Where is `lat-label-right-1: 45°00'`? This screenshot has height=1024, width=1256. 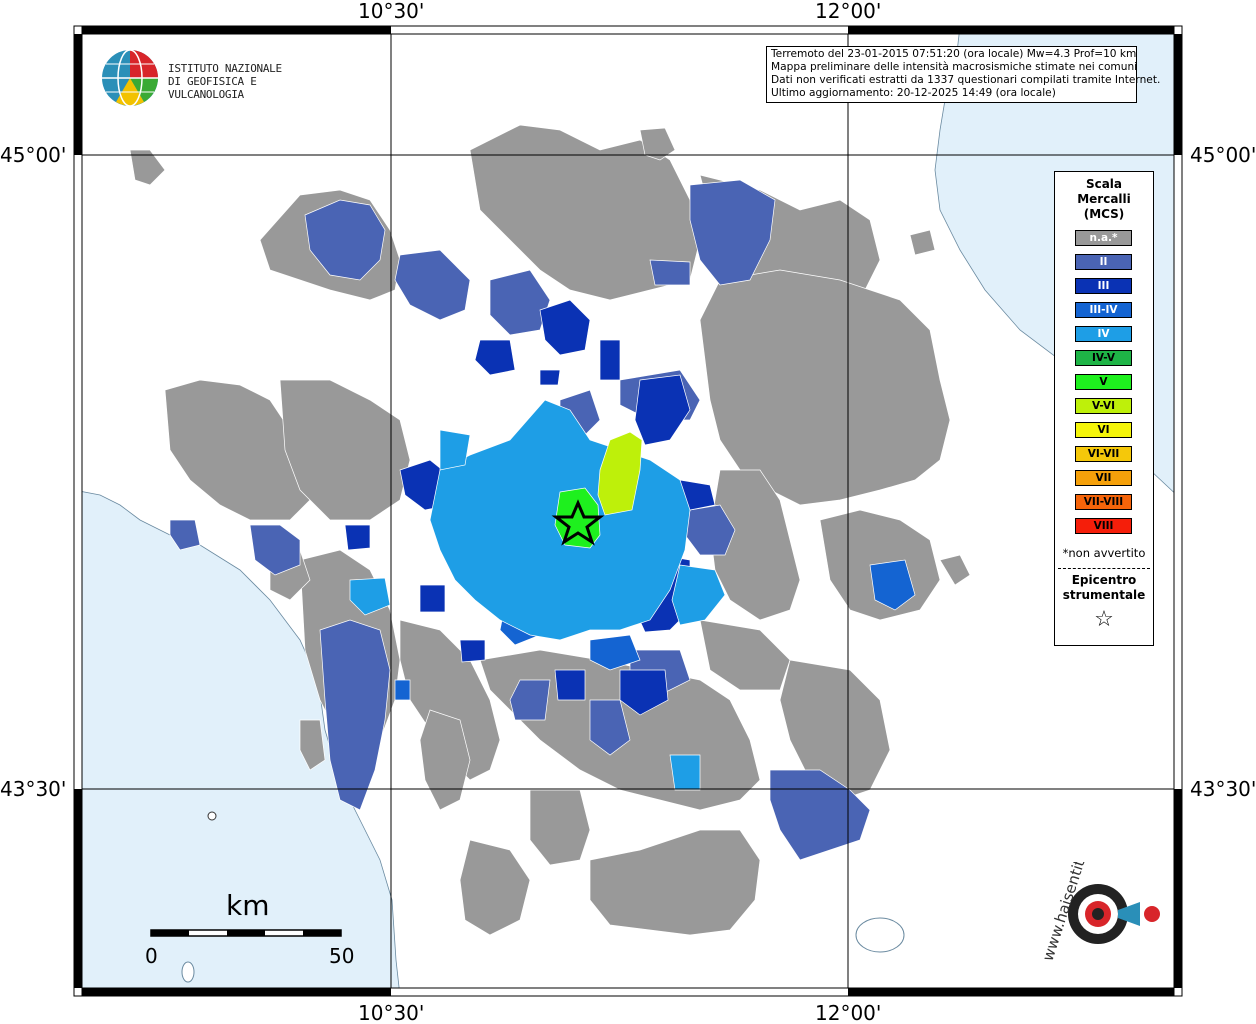 lat-label-right-1: 45°00' is located at coordinates (1223, 155).